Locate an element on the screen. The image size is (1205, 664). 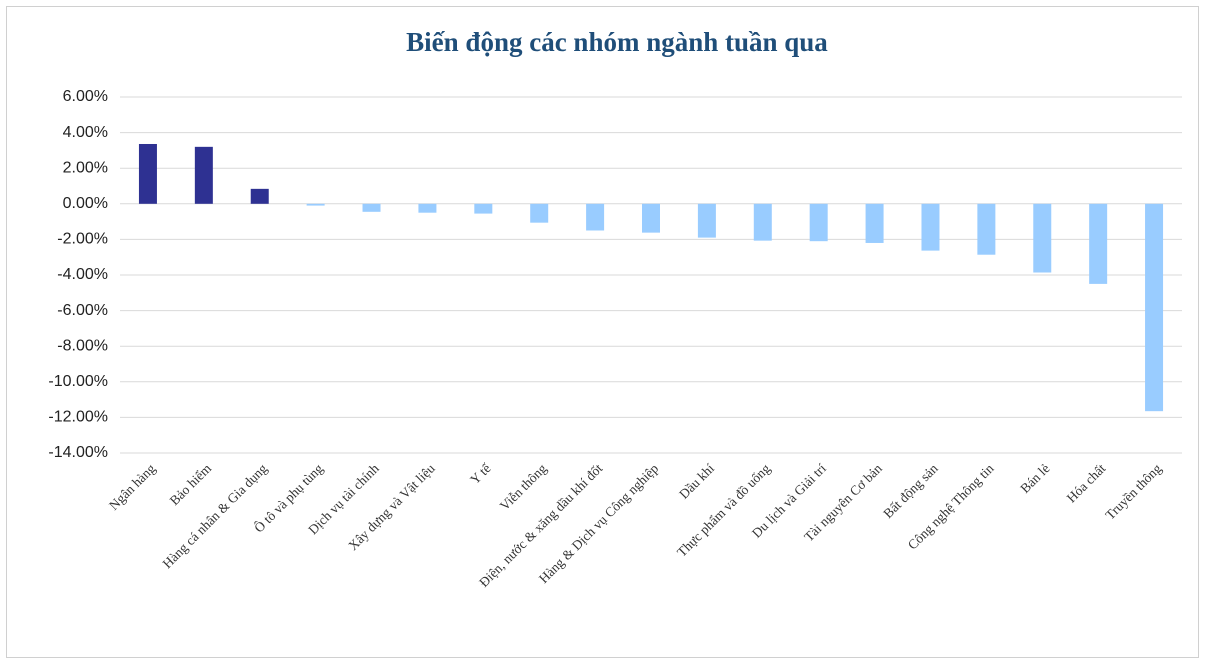
y-tick-label: -12.00% is located at coordinates (78, 417).